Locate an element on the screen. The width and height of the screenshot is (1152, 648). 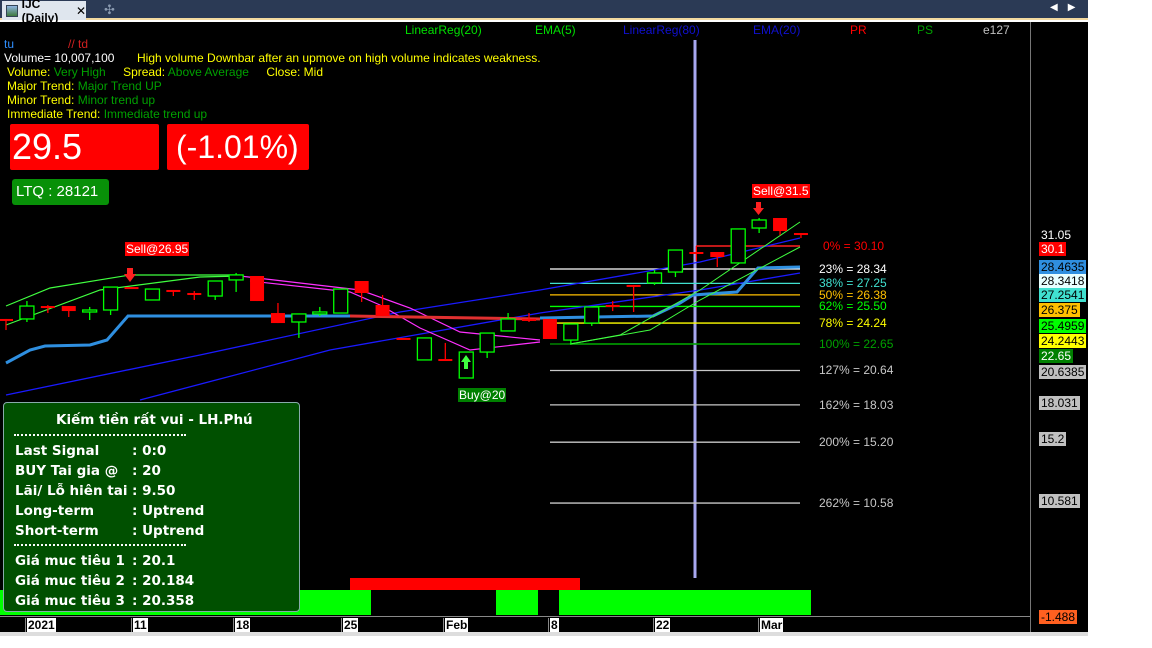
price-axis-label: 30.1 is located at coordinates (1053, 249).